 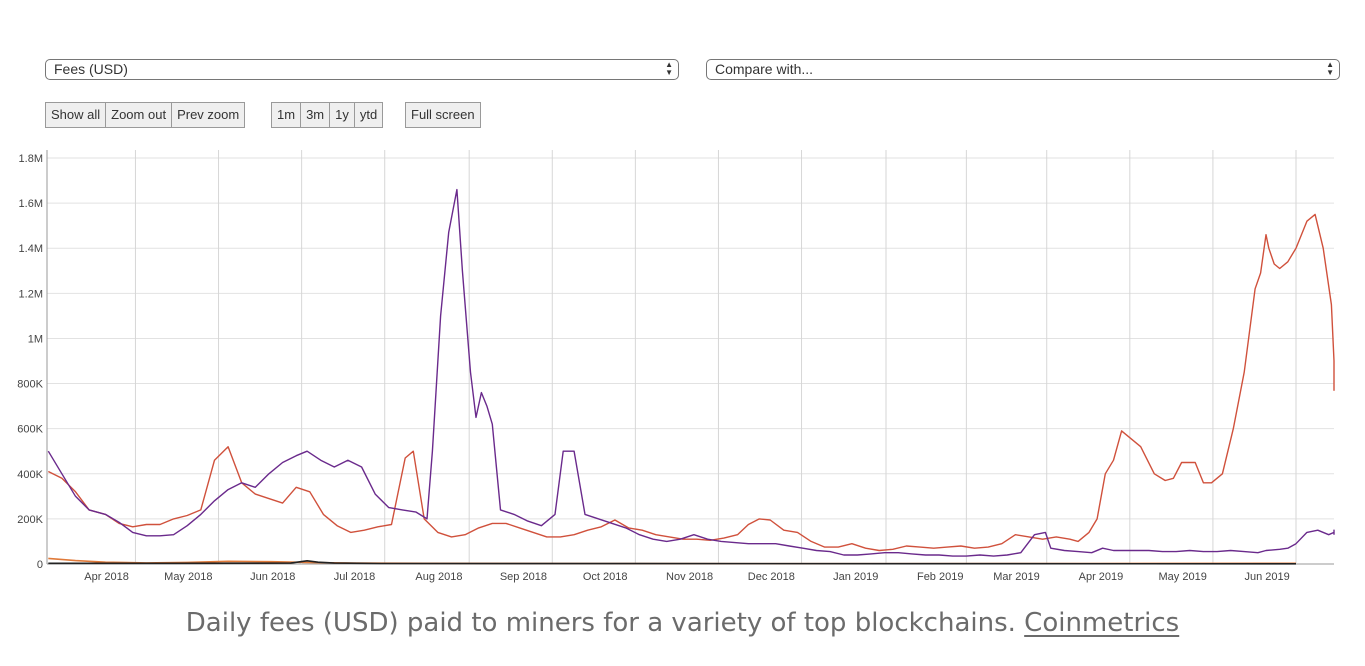 I want to click on coinmetrics-link: Coinmetrics, so click(x=1102, y=623).